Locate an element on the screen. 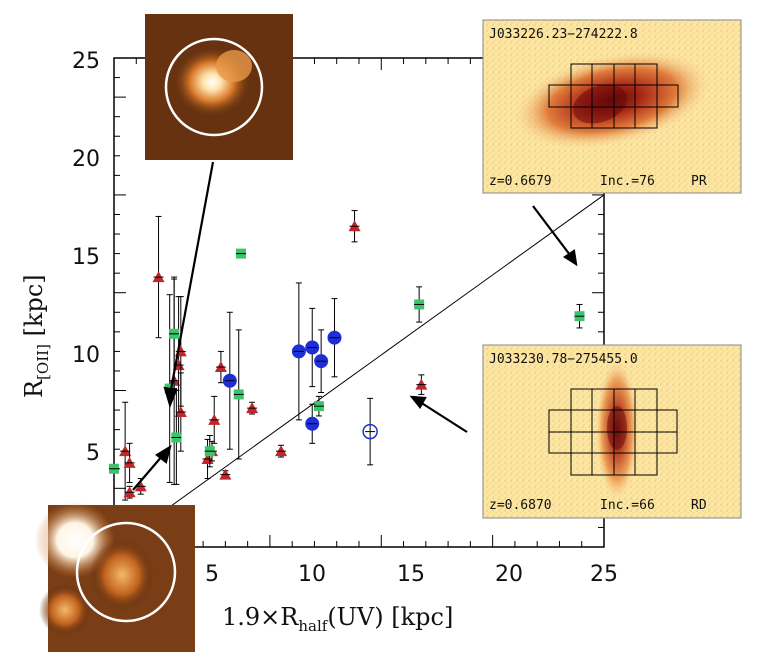 Image resolution: width=759 pixels, height=657 pixels. inset-rd-id: J033230.78−275455.0 is located at coordinates (563, 359).